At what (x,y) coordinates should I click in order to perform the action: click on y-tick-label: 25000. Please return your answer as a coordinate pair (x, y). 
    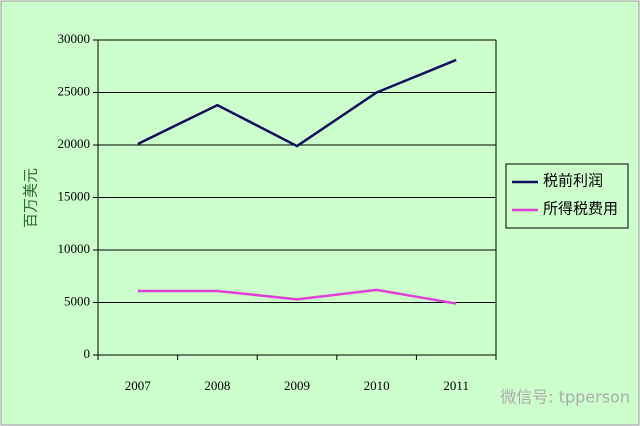
    Looking at the image, I should click on (74, 90).